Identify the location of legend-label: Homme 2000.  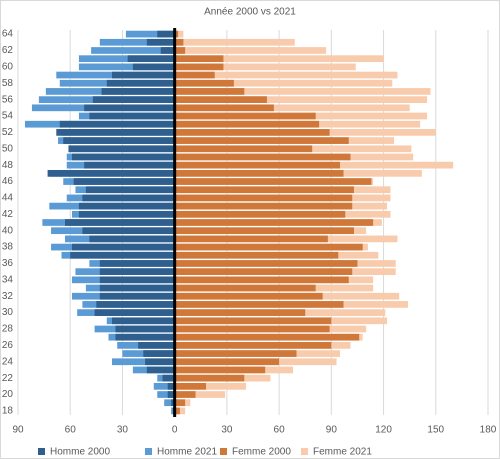
(80, 452).